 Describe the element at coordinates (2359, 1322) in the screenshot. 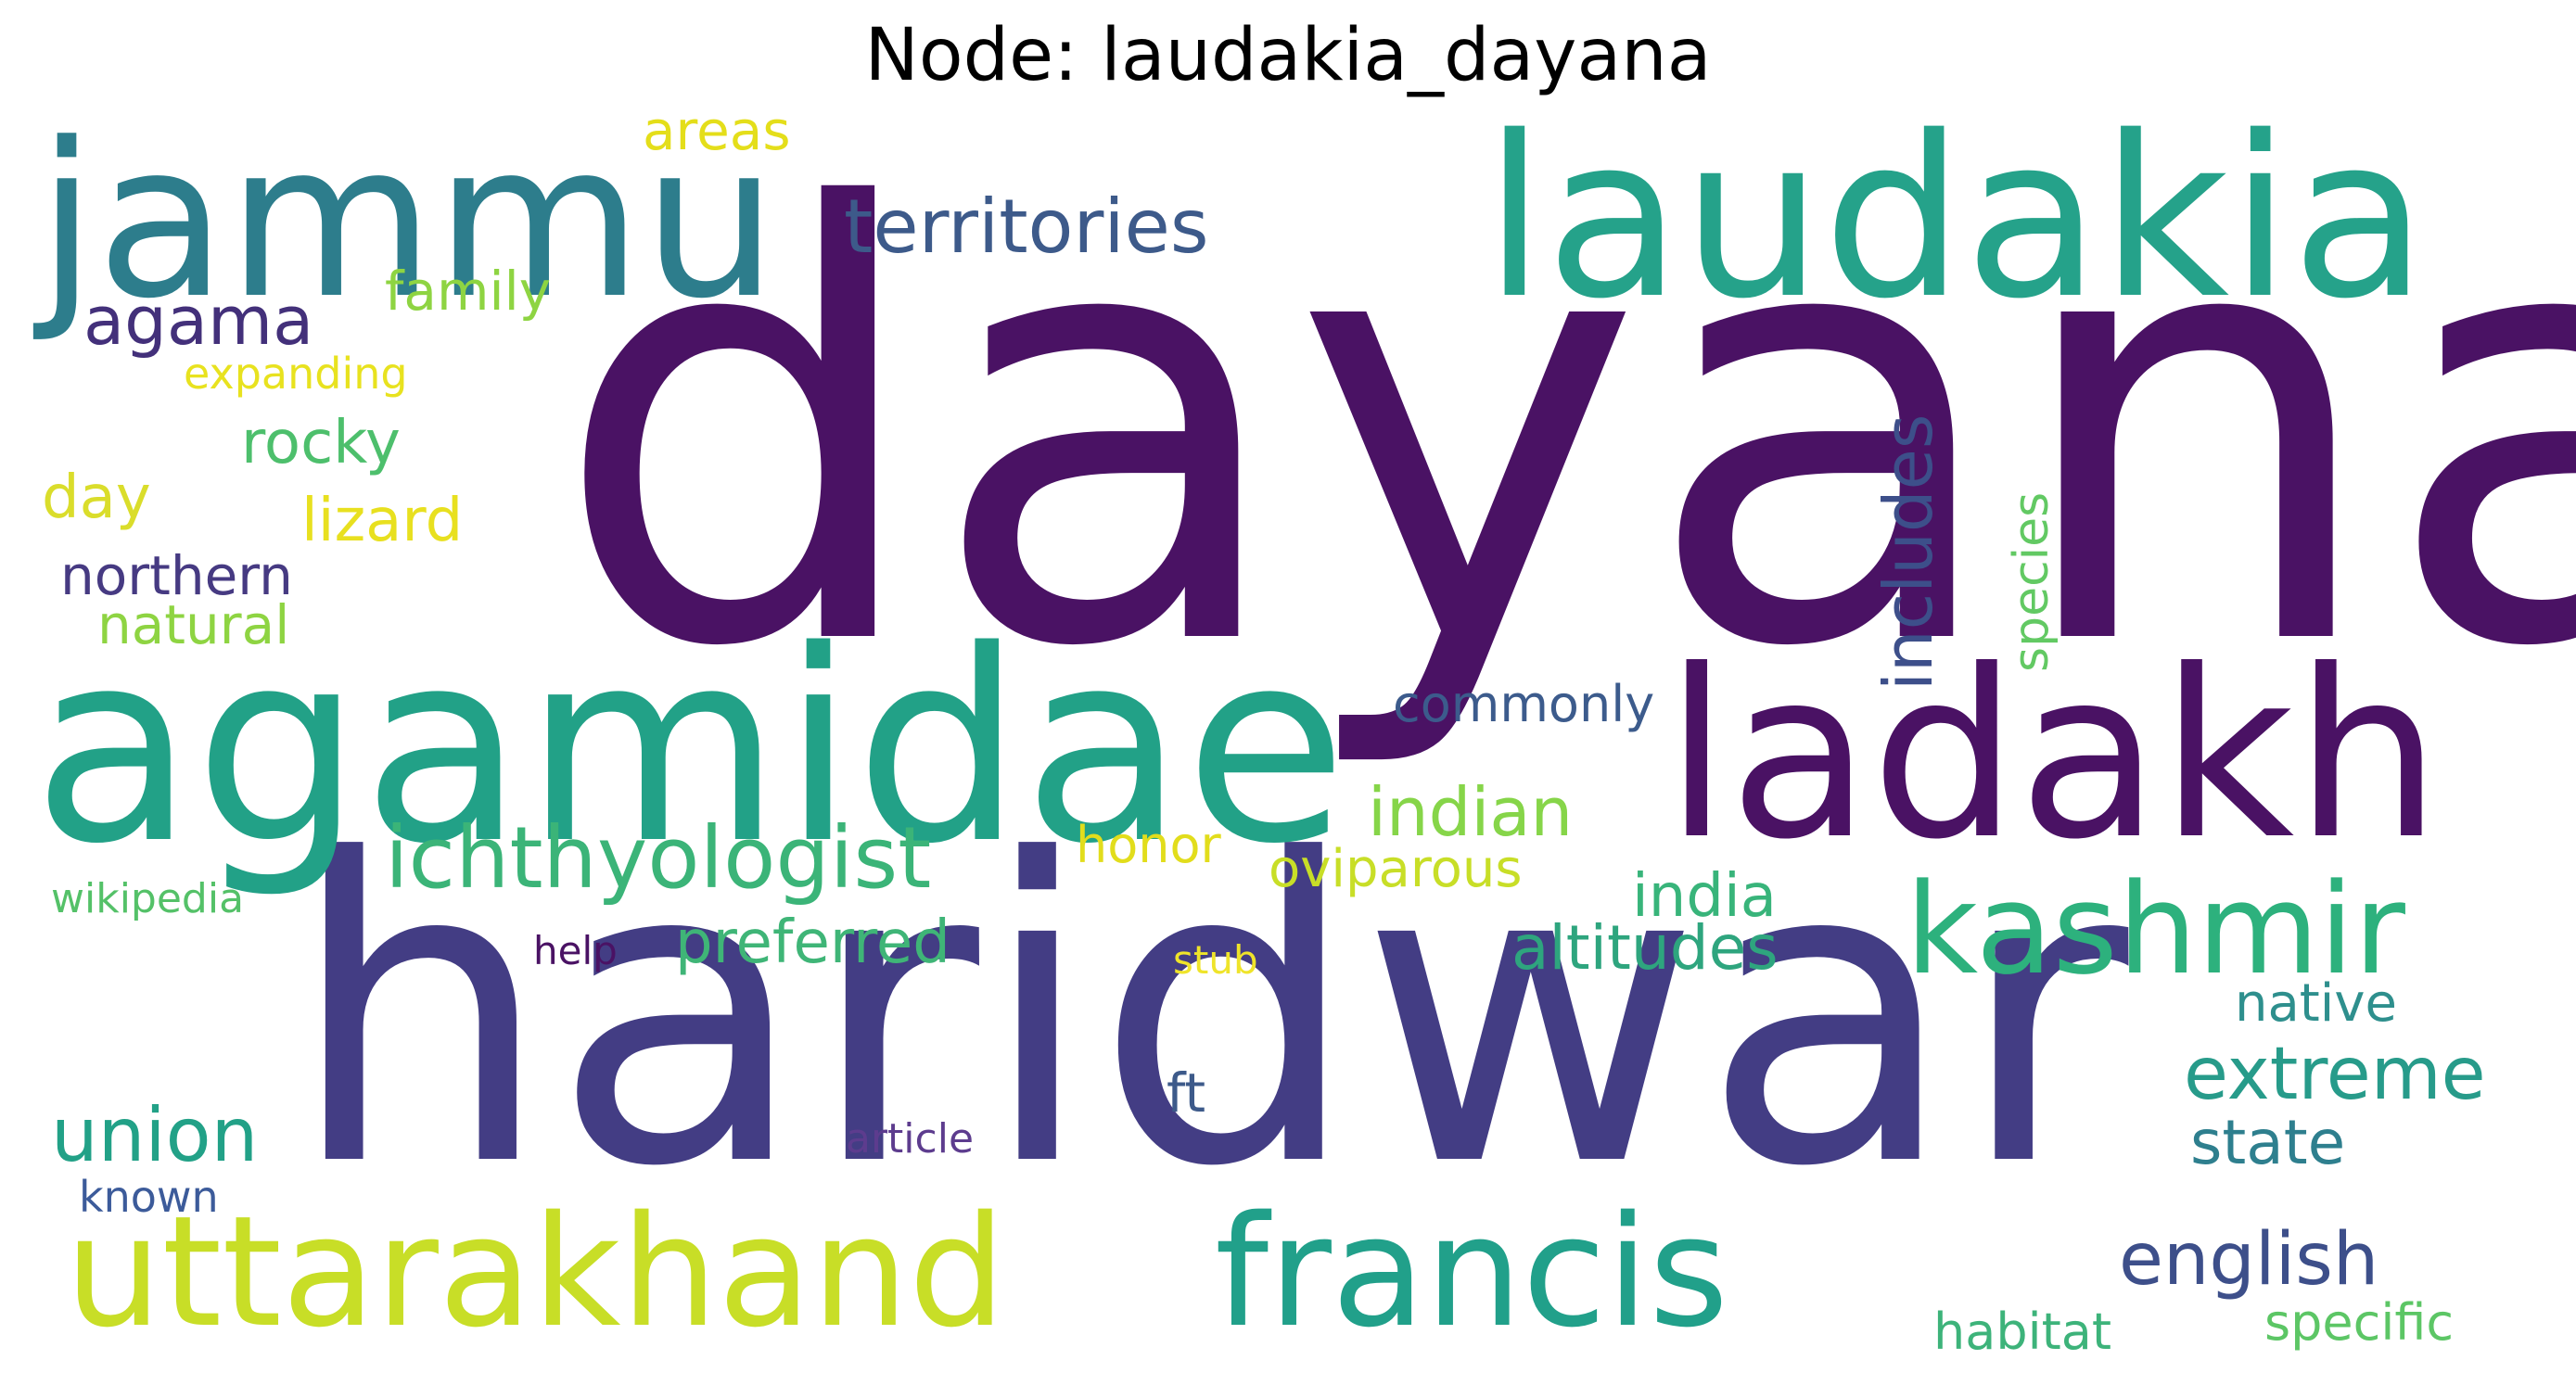

I see `word-specific: specific` at that location.